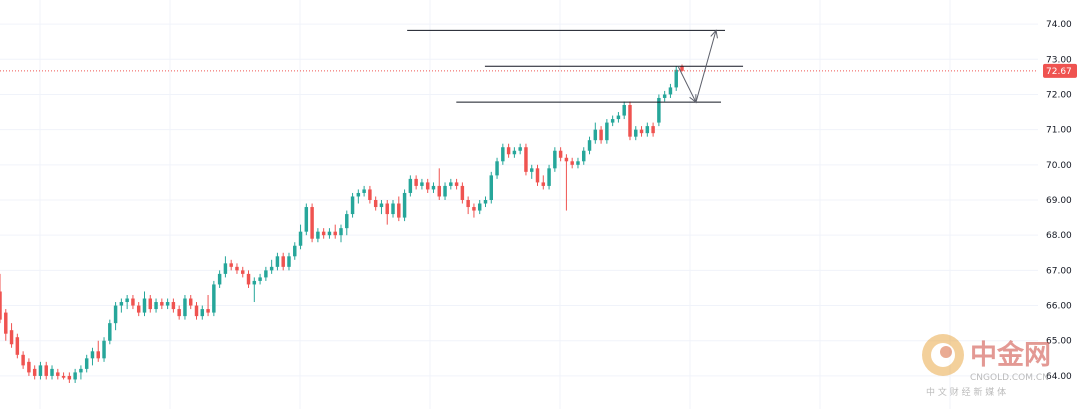 Image resolution: width=1080 pixels, height=409 pixels. What do you see at coordinates (1059, 236) in the screenshot?
I see `y-tick-label: 68.00` at bounding box center [1059, 236].